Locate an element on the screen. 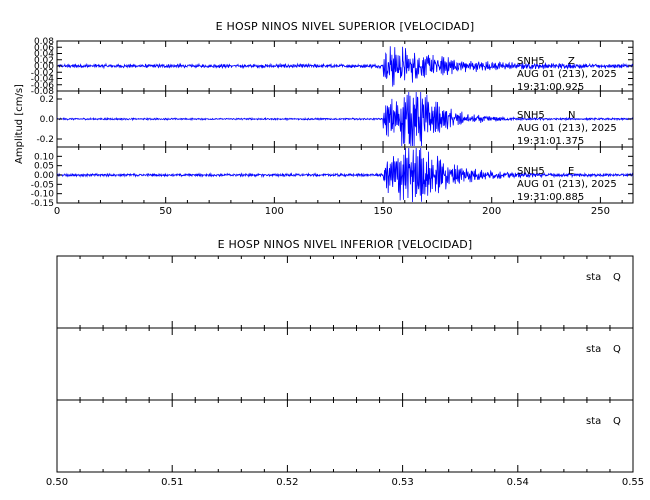 Image resolution: width=650 pixels, height=500 pixels. panel-n-station: SNH5 is located at coordinates (531, 115).